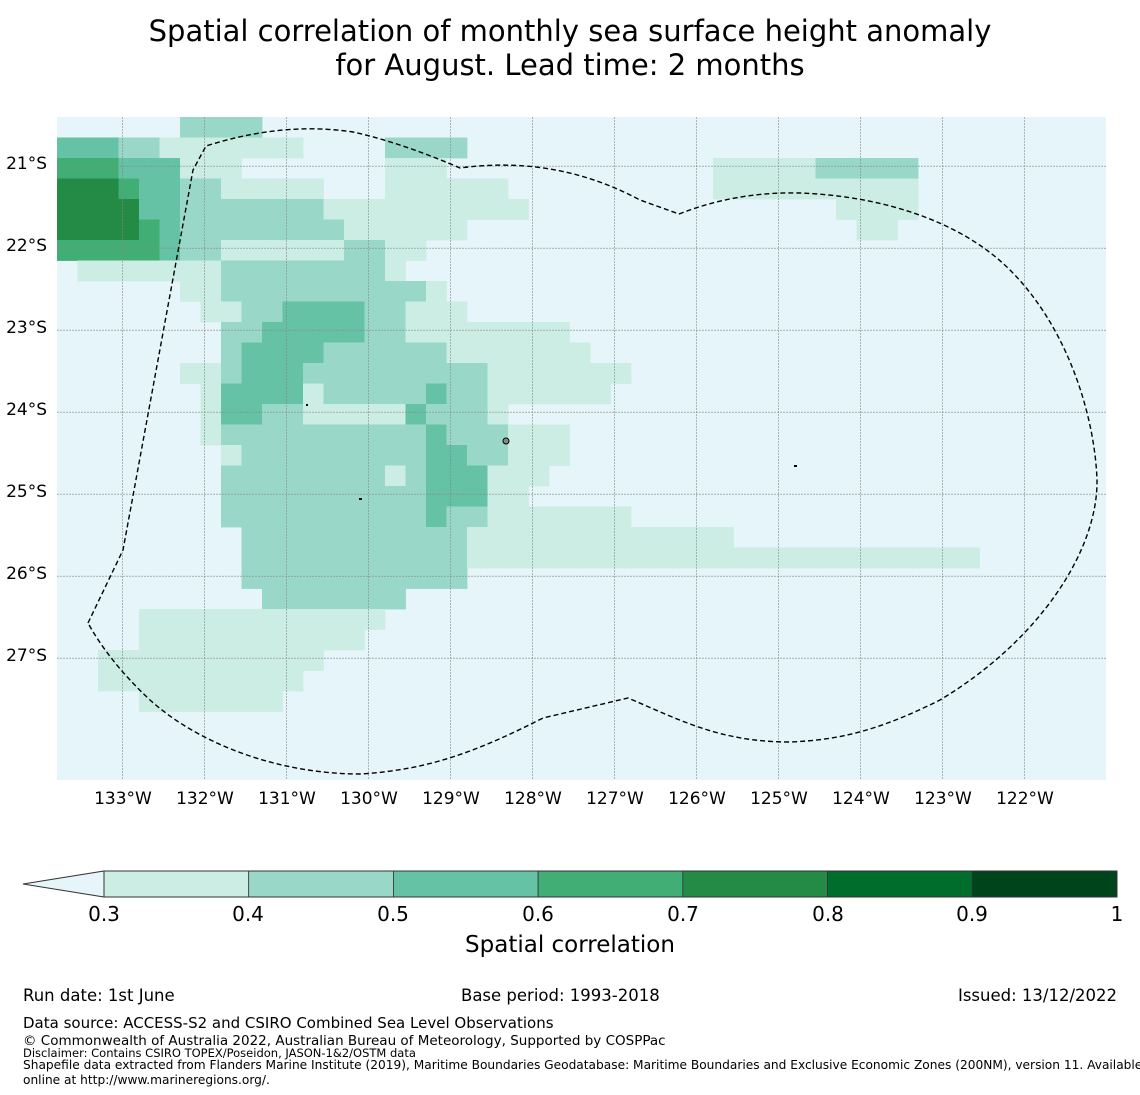 This screenshot has height=1095, width=1140. I want to click on colorbar-tick: 0.7, so click(683, 914).